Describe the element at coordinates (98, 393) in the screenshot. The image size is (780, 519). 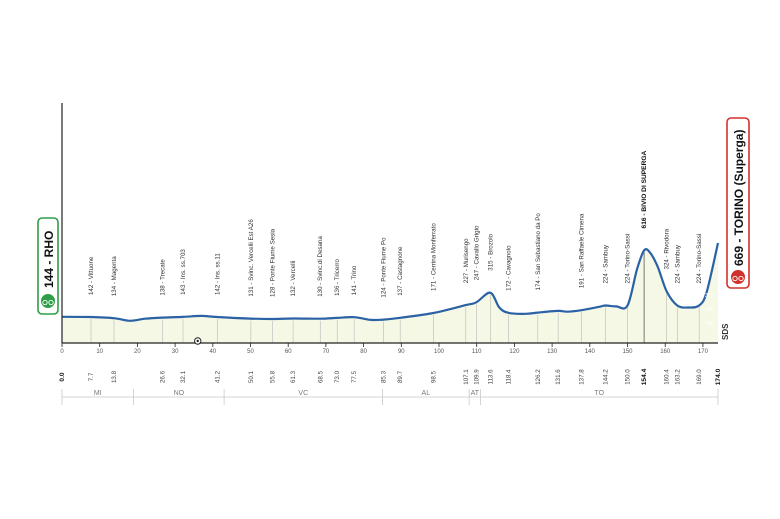
I see `region-label: MI` at that location.